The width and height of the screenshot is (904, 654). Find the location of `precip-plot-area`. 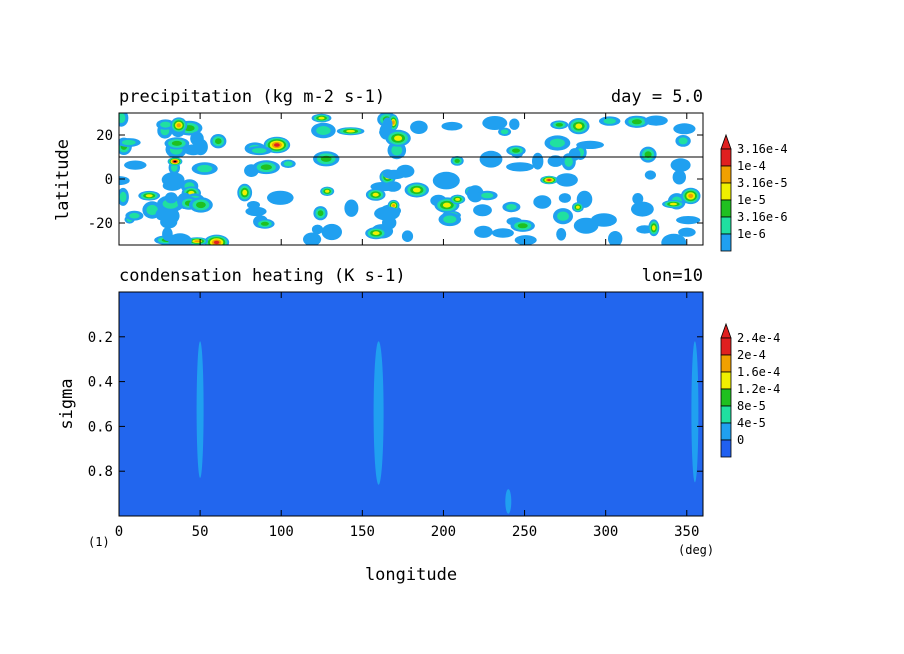

precip-plot-area is located at coordinates (411, 179).